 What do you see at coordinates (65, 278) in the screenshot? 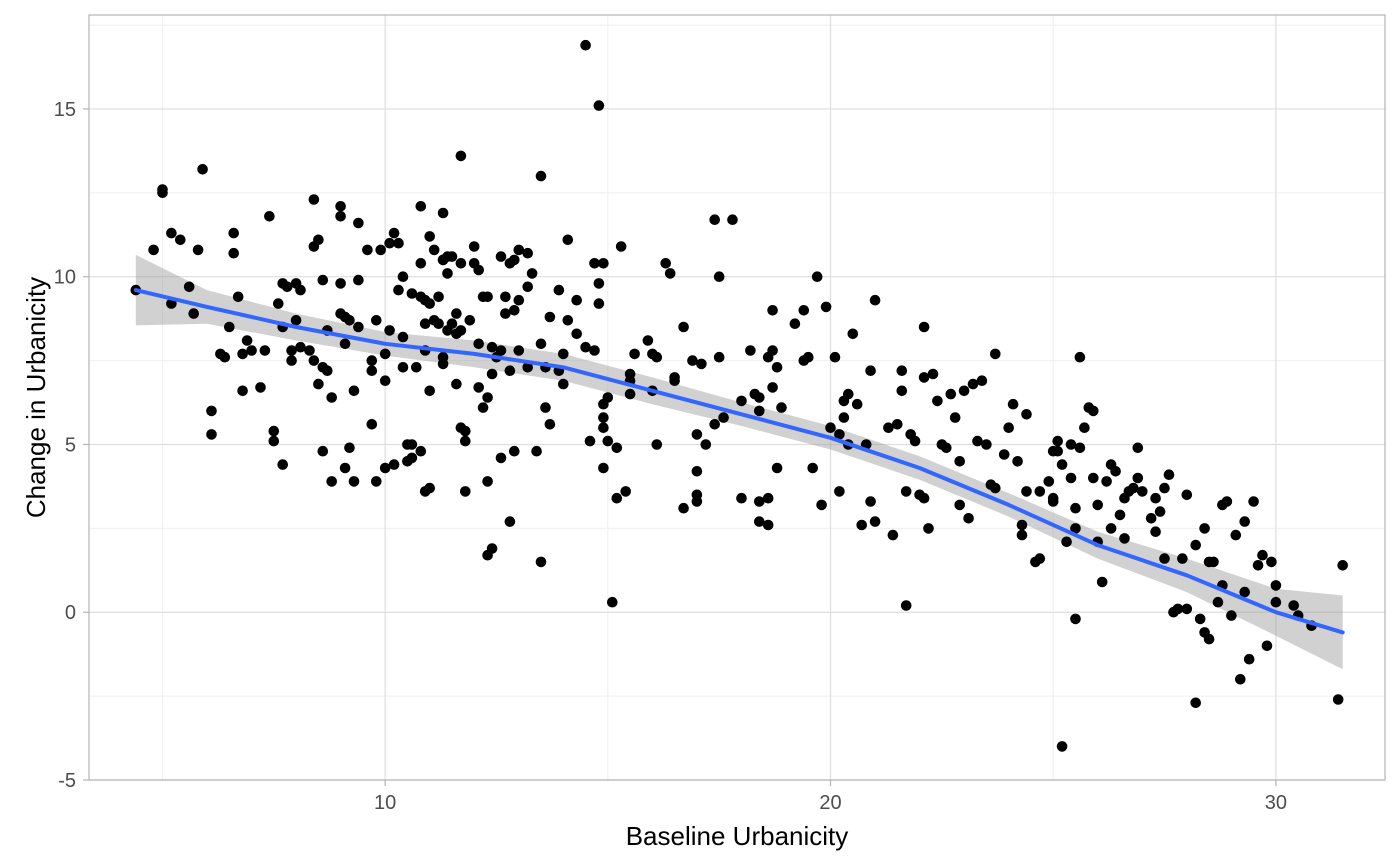
I see `y-tick-label: 10` at bounding box center [65, 278].